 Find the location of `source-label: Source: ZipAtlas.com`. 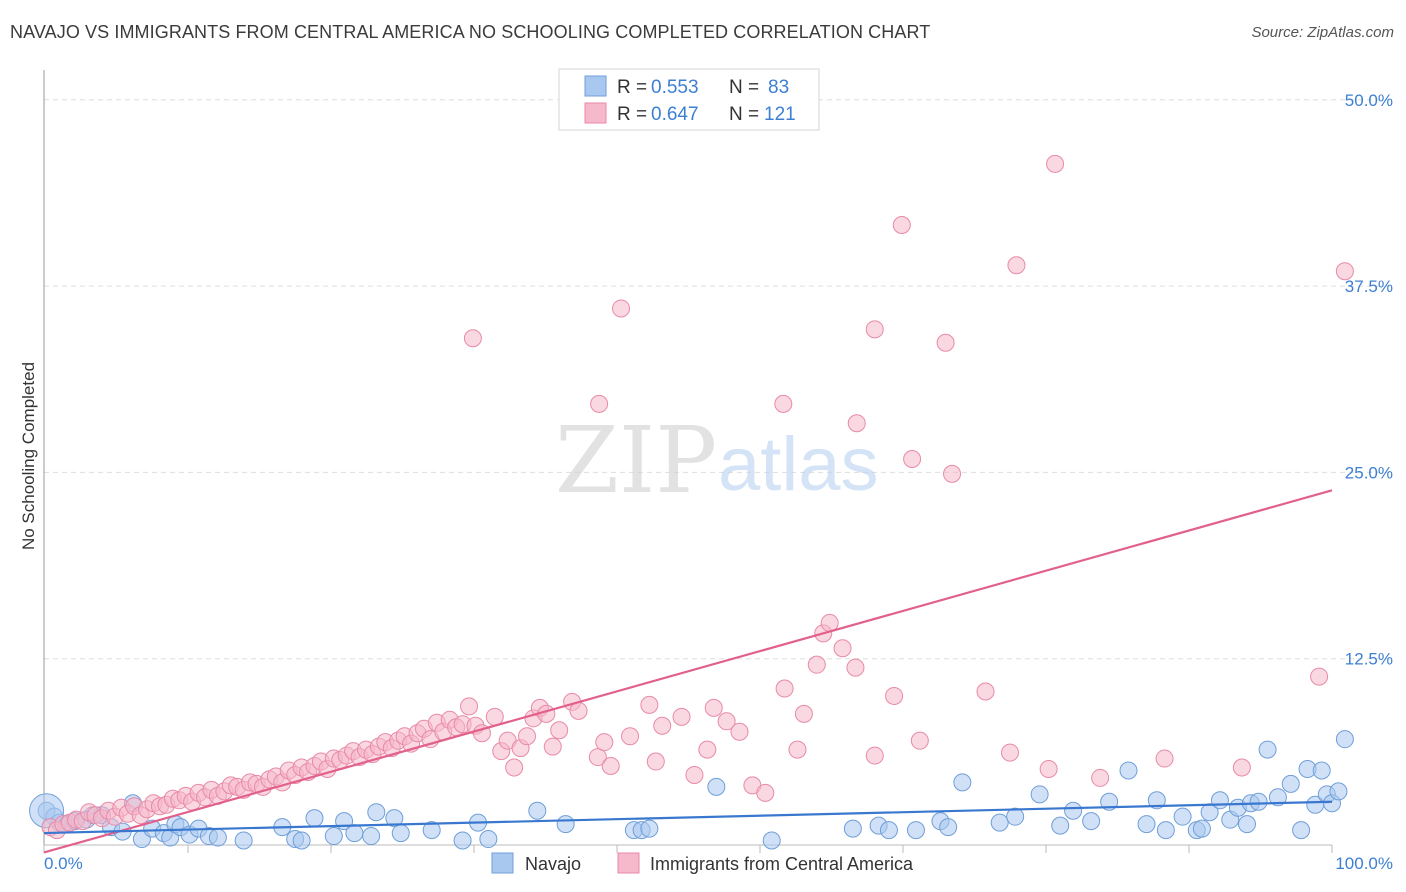

source-label: Source: ZipAtlas.com is located at coordinates (1322, 32).